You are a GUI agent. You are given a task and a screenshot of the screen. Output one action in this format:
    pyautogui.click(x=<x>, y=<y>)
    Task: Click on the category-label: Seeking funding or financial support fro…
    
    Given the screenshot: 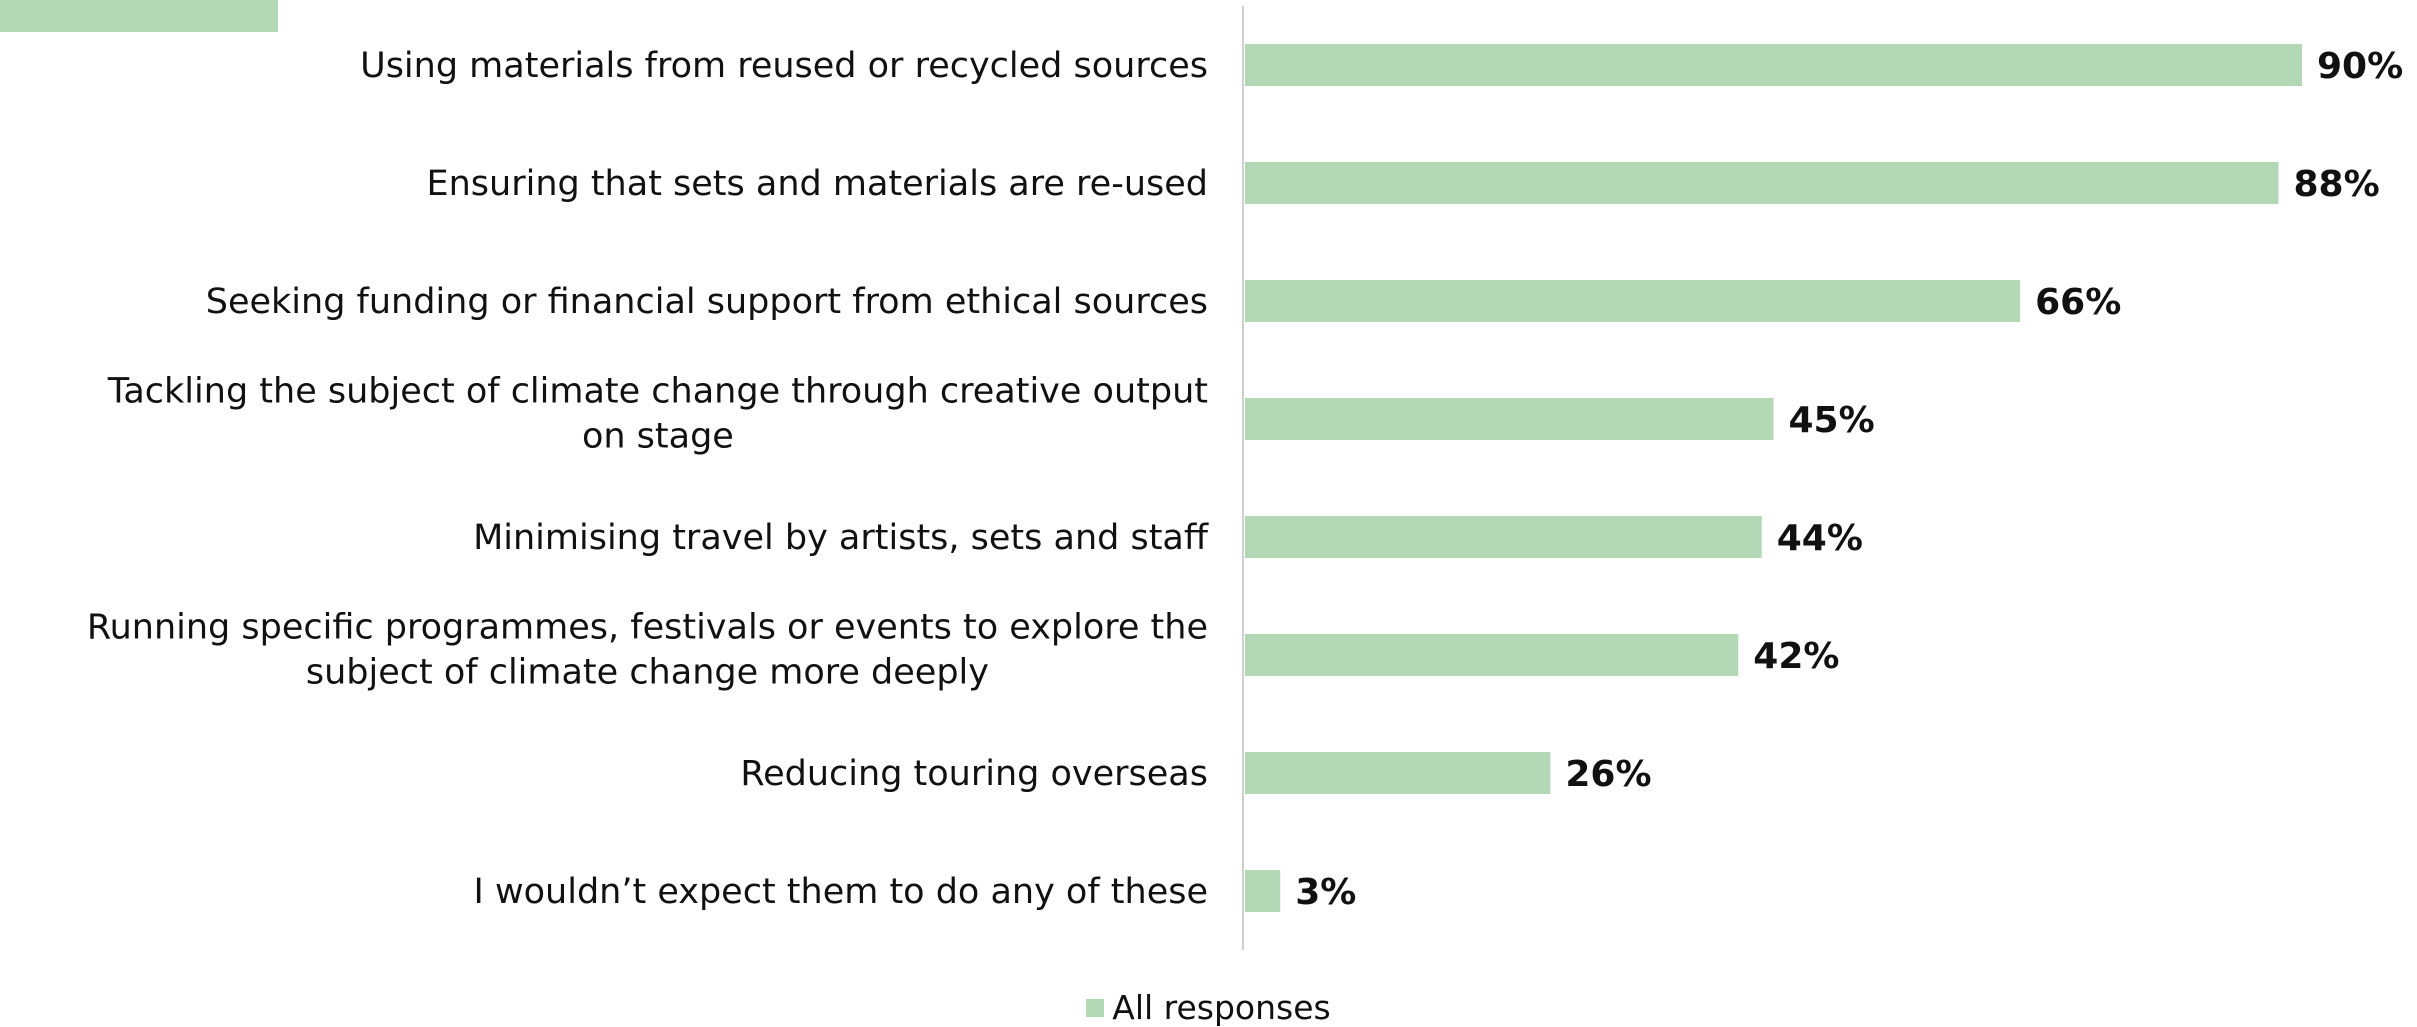 What is the action you would take?
    pyautogui.click(x=707, y=302)
    